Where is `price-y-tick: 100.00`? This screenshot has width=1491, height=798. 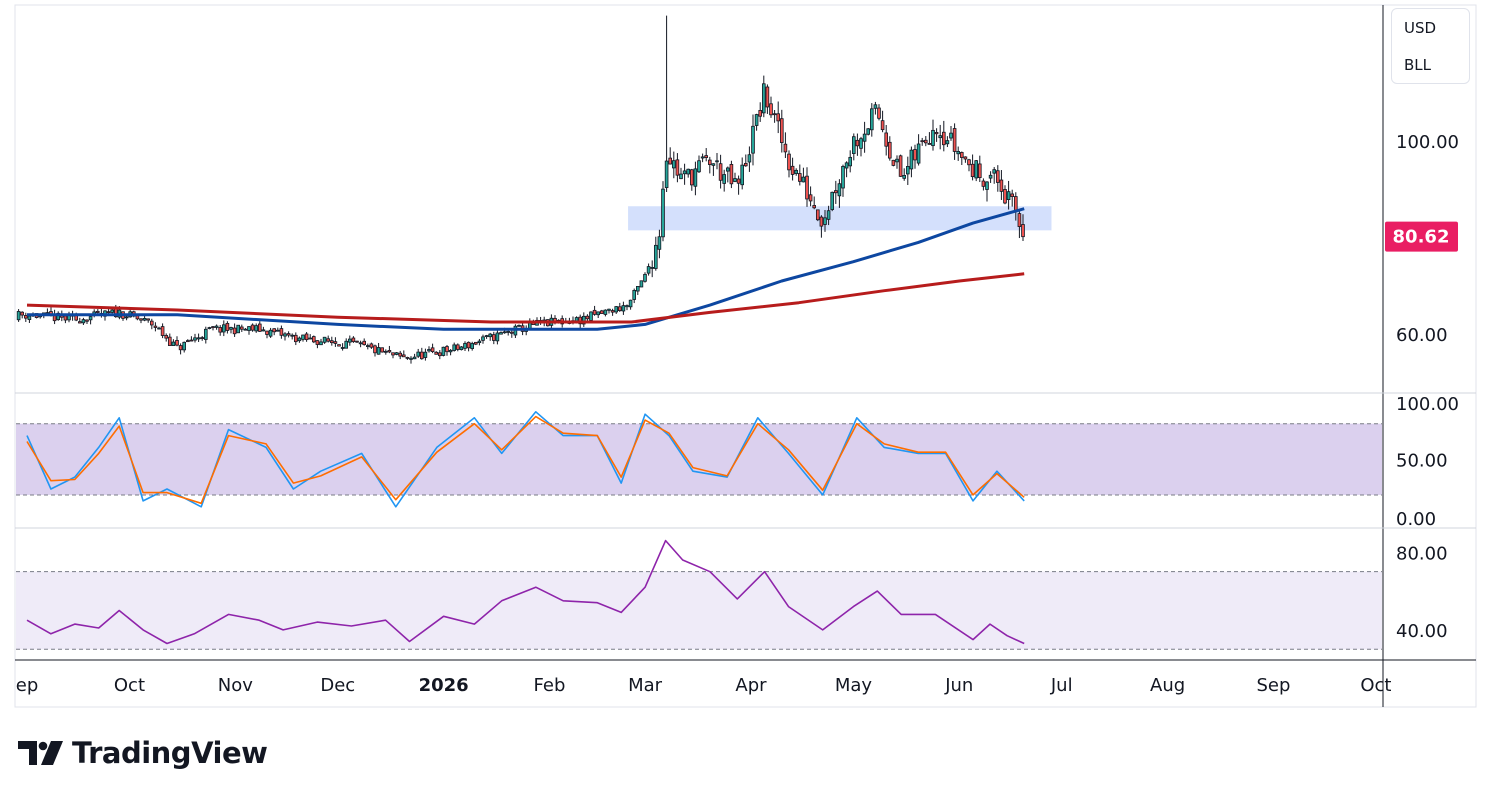
price-y-tick: 100.00 is located at coordinates (1427, 142).